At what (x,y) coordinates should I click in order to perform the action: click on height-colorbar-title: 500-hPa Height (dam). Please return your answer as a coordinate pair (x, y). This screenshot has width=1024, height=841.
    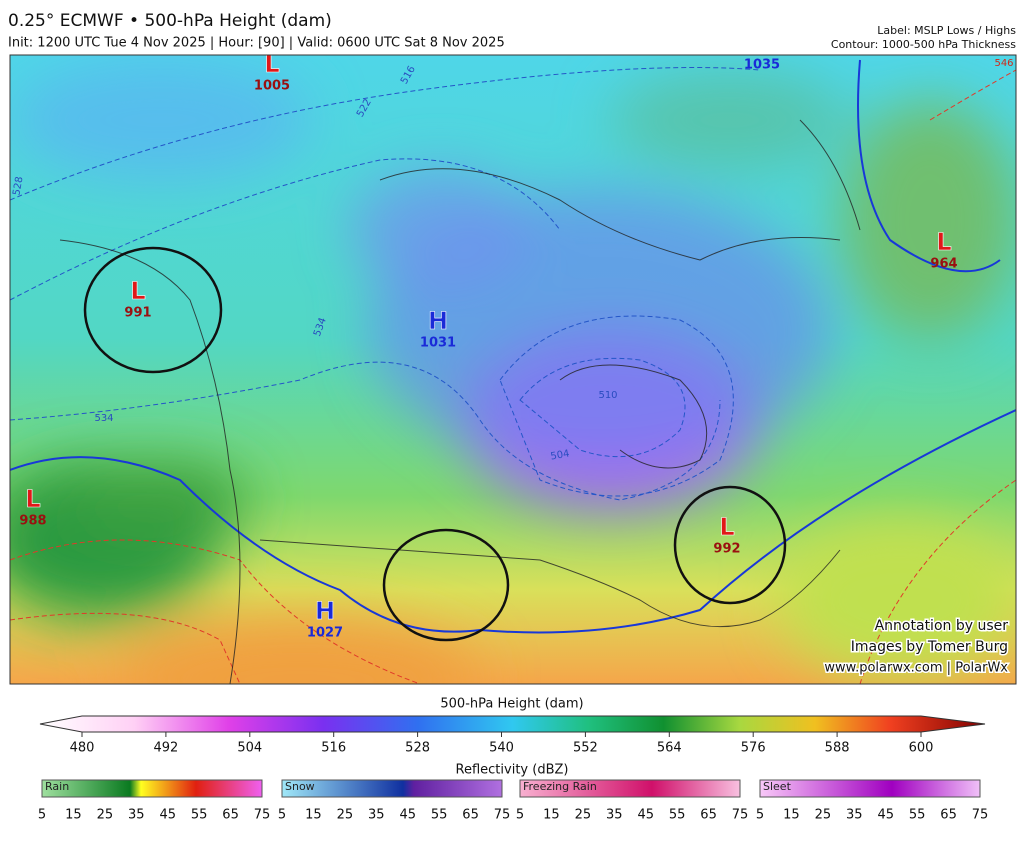
    Looking at the image, I should click on (511, 704).